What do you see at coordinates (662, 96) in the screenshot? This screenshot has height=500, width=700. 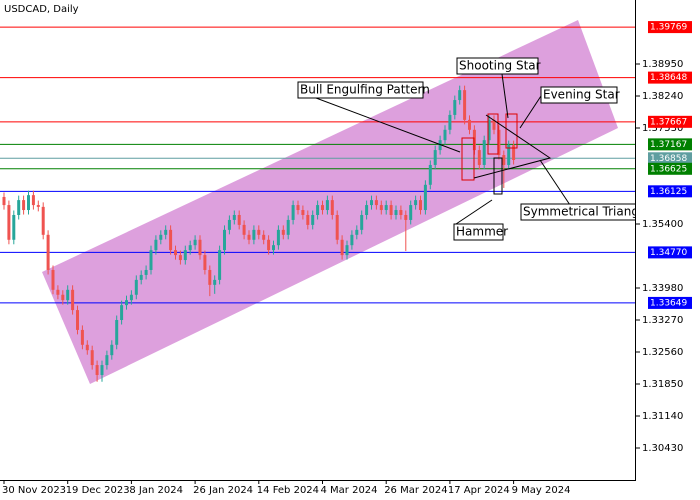 I see `y-tick-label: 1.38240` at bounding box center [662, 96].